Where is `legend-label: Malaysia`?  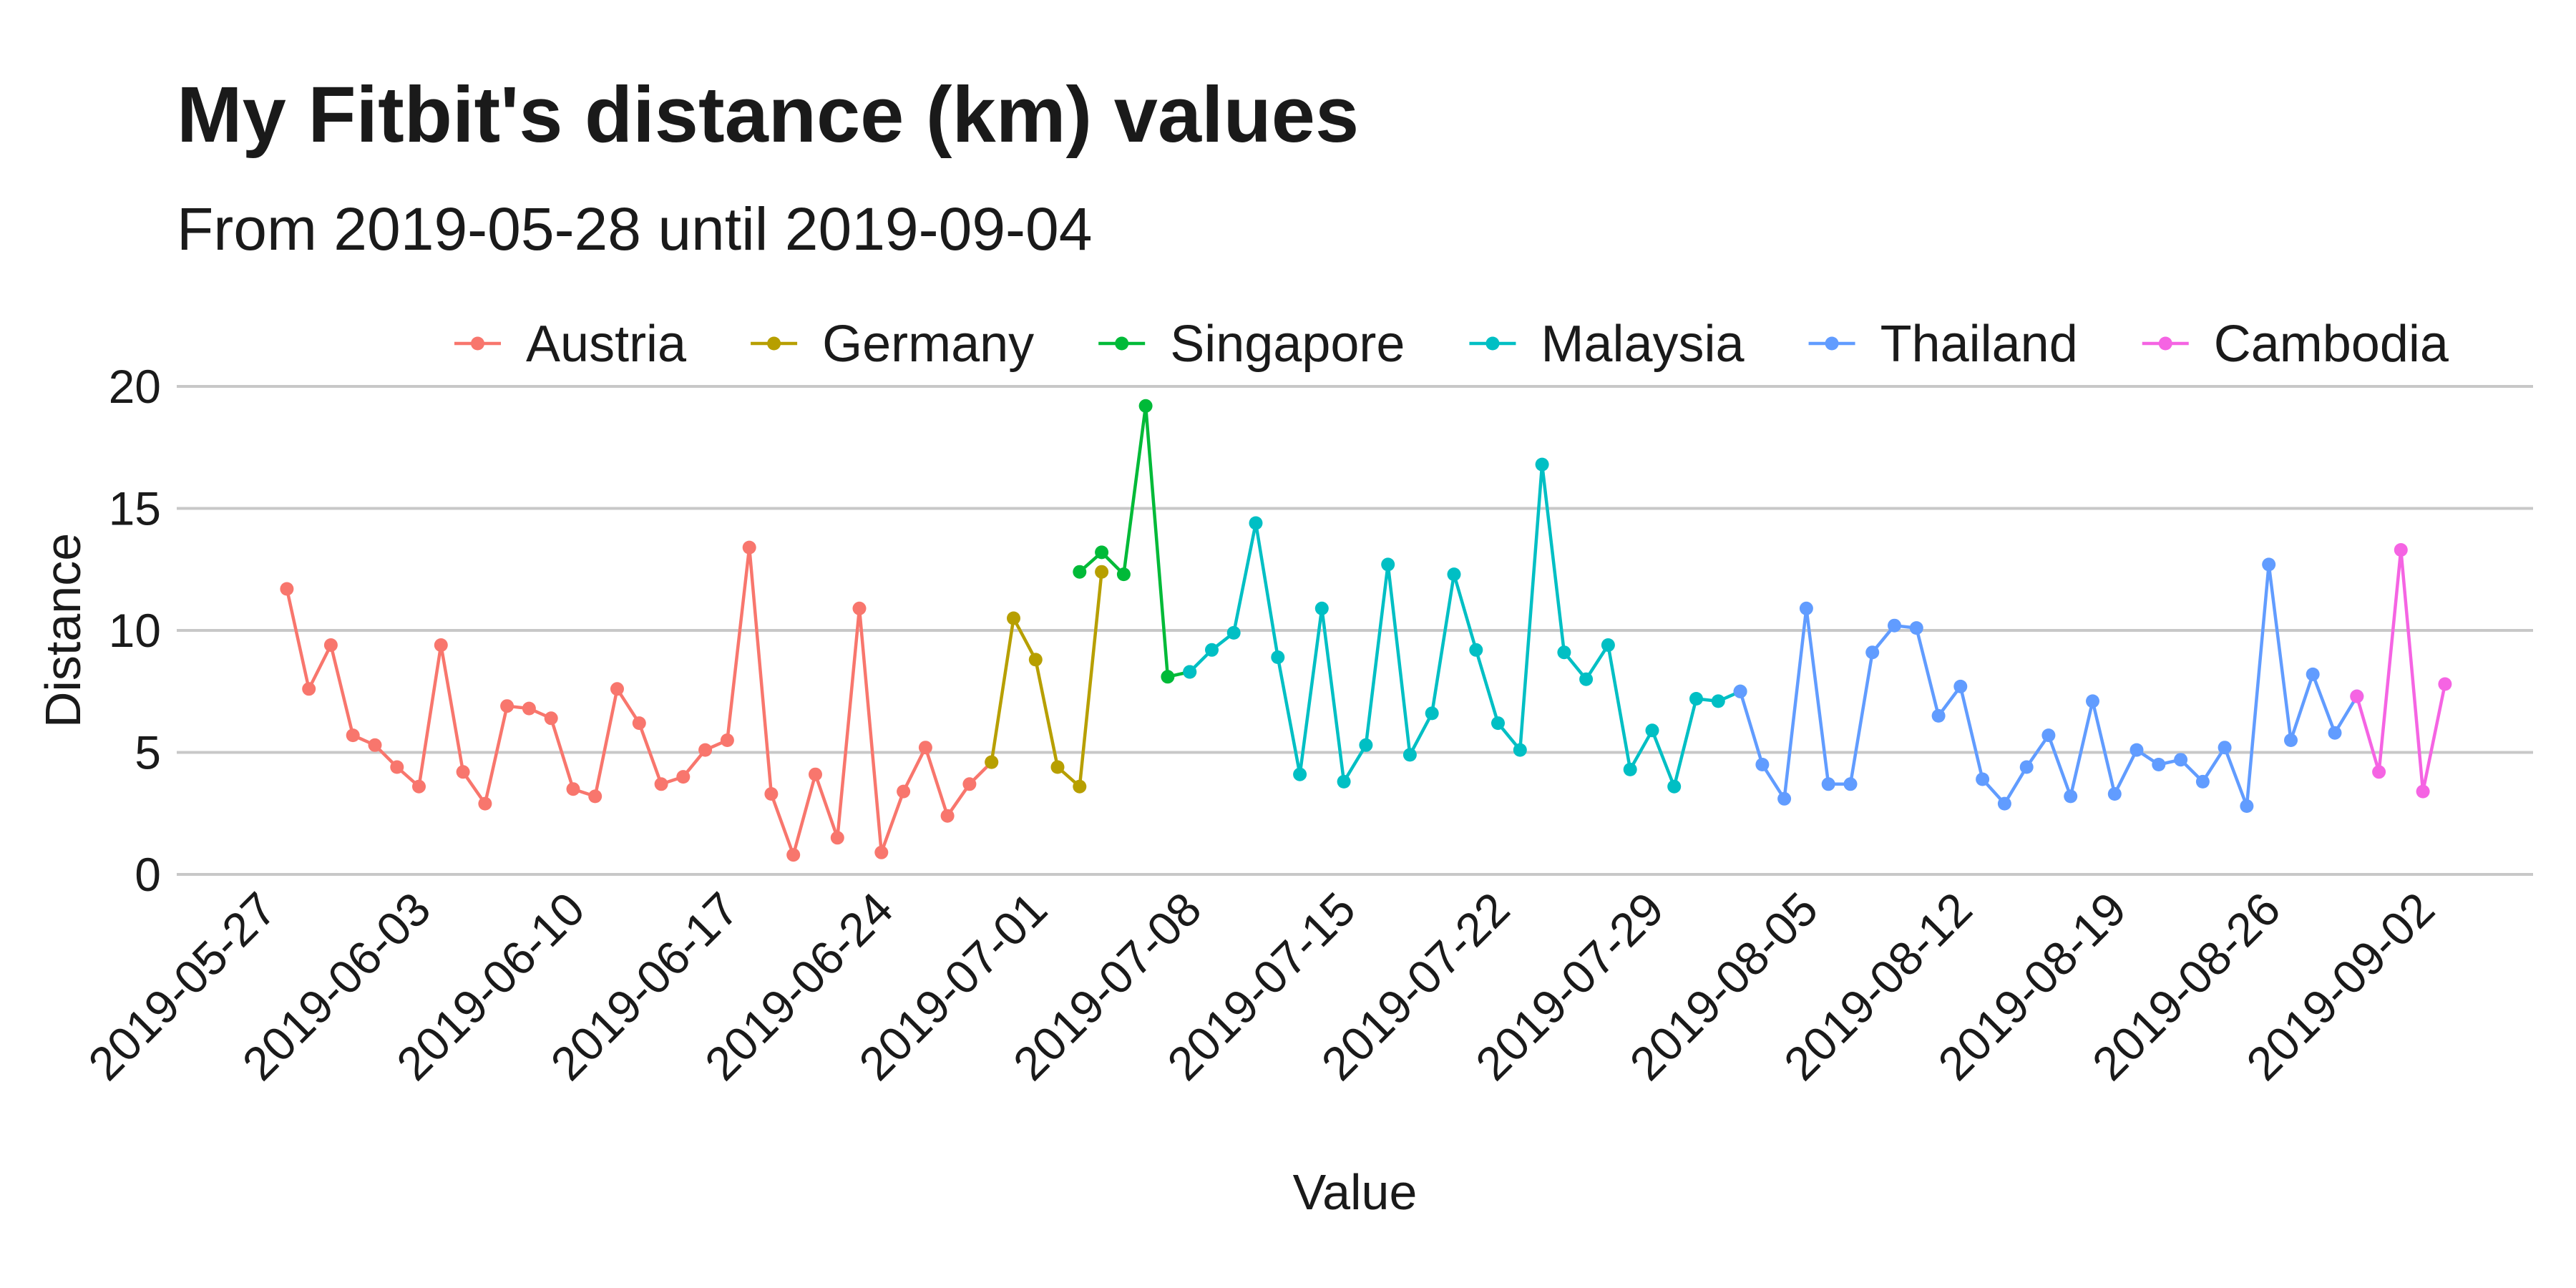
legend-label: Malaysia is located at coordinates (1643, 344).